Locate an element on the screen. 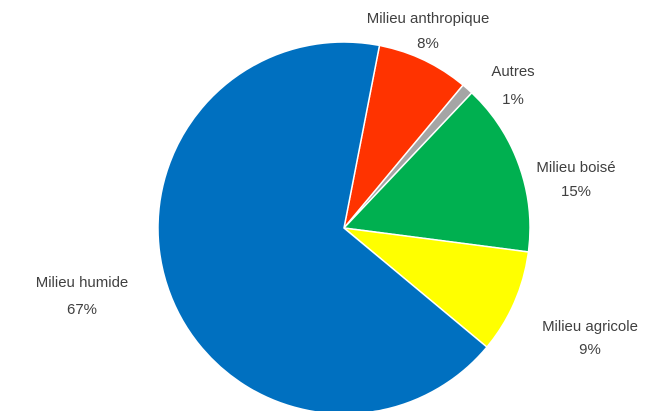 The image size is (669, 411). slice-label-name: Milieu boisé is located at coordinates (575, 167).